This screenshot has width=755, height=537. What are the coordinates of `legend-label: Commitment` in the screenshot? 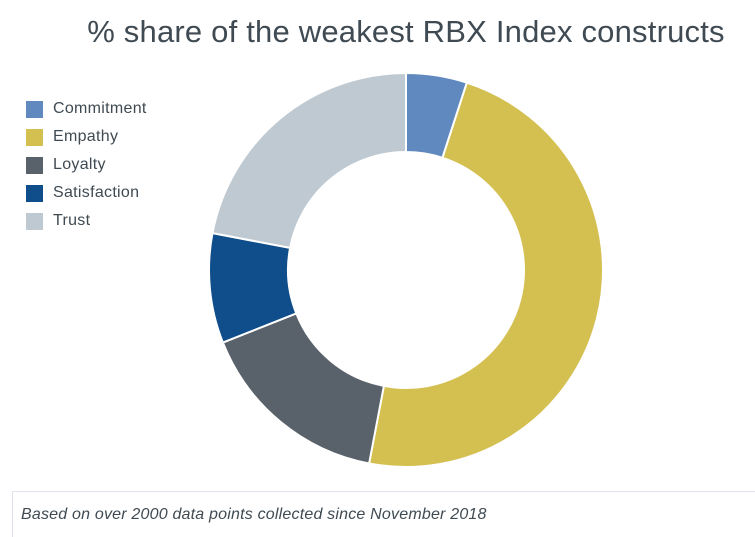 It's located at (100, 108).